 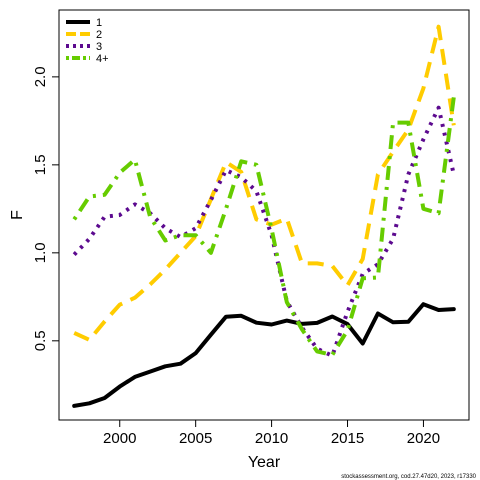 I want to click on x-tick-label: 2015, so click(x=347, y=438).